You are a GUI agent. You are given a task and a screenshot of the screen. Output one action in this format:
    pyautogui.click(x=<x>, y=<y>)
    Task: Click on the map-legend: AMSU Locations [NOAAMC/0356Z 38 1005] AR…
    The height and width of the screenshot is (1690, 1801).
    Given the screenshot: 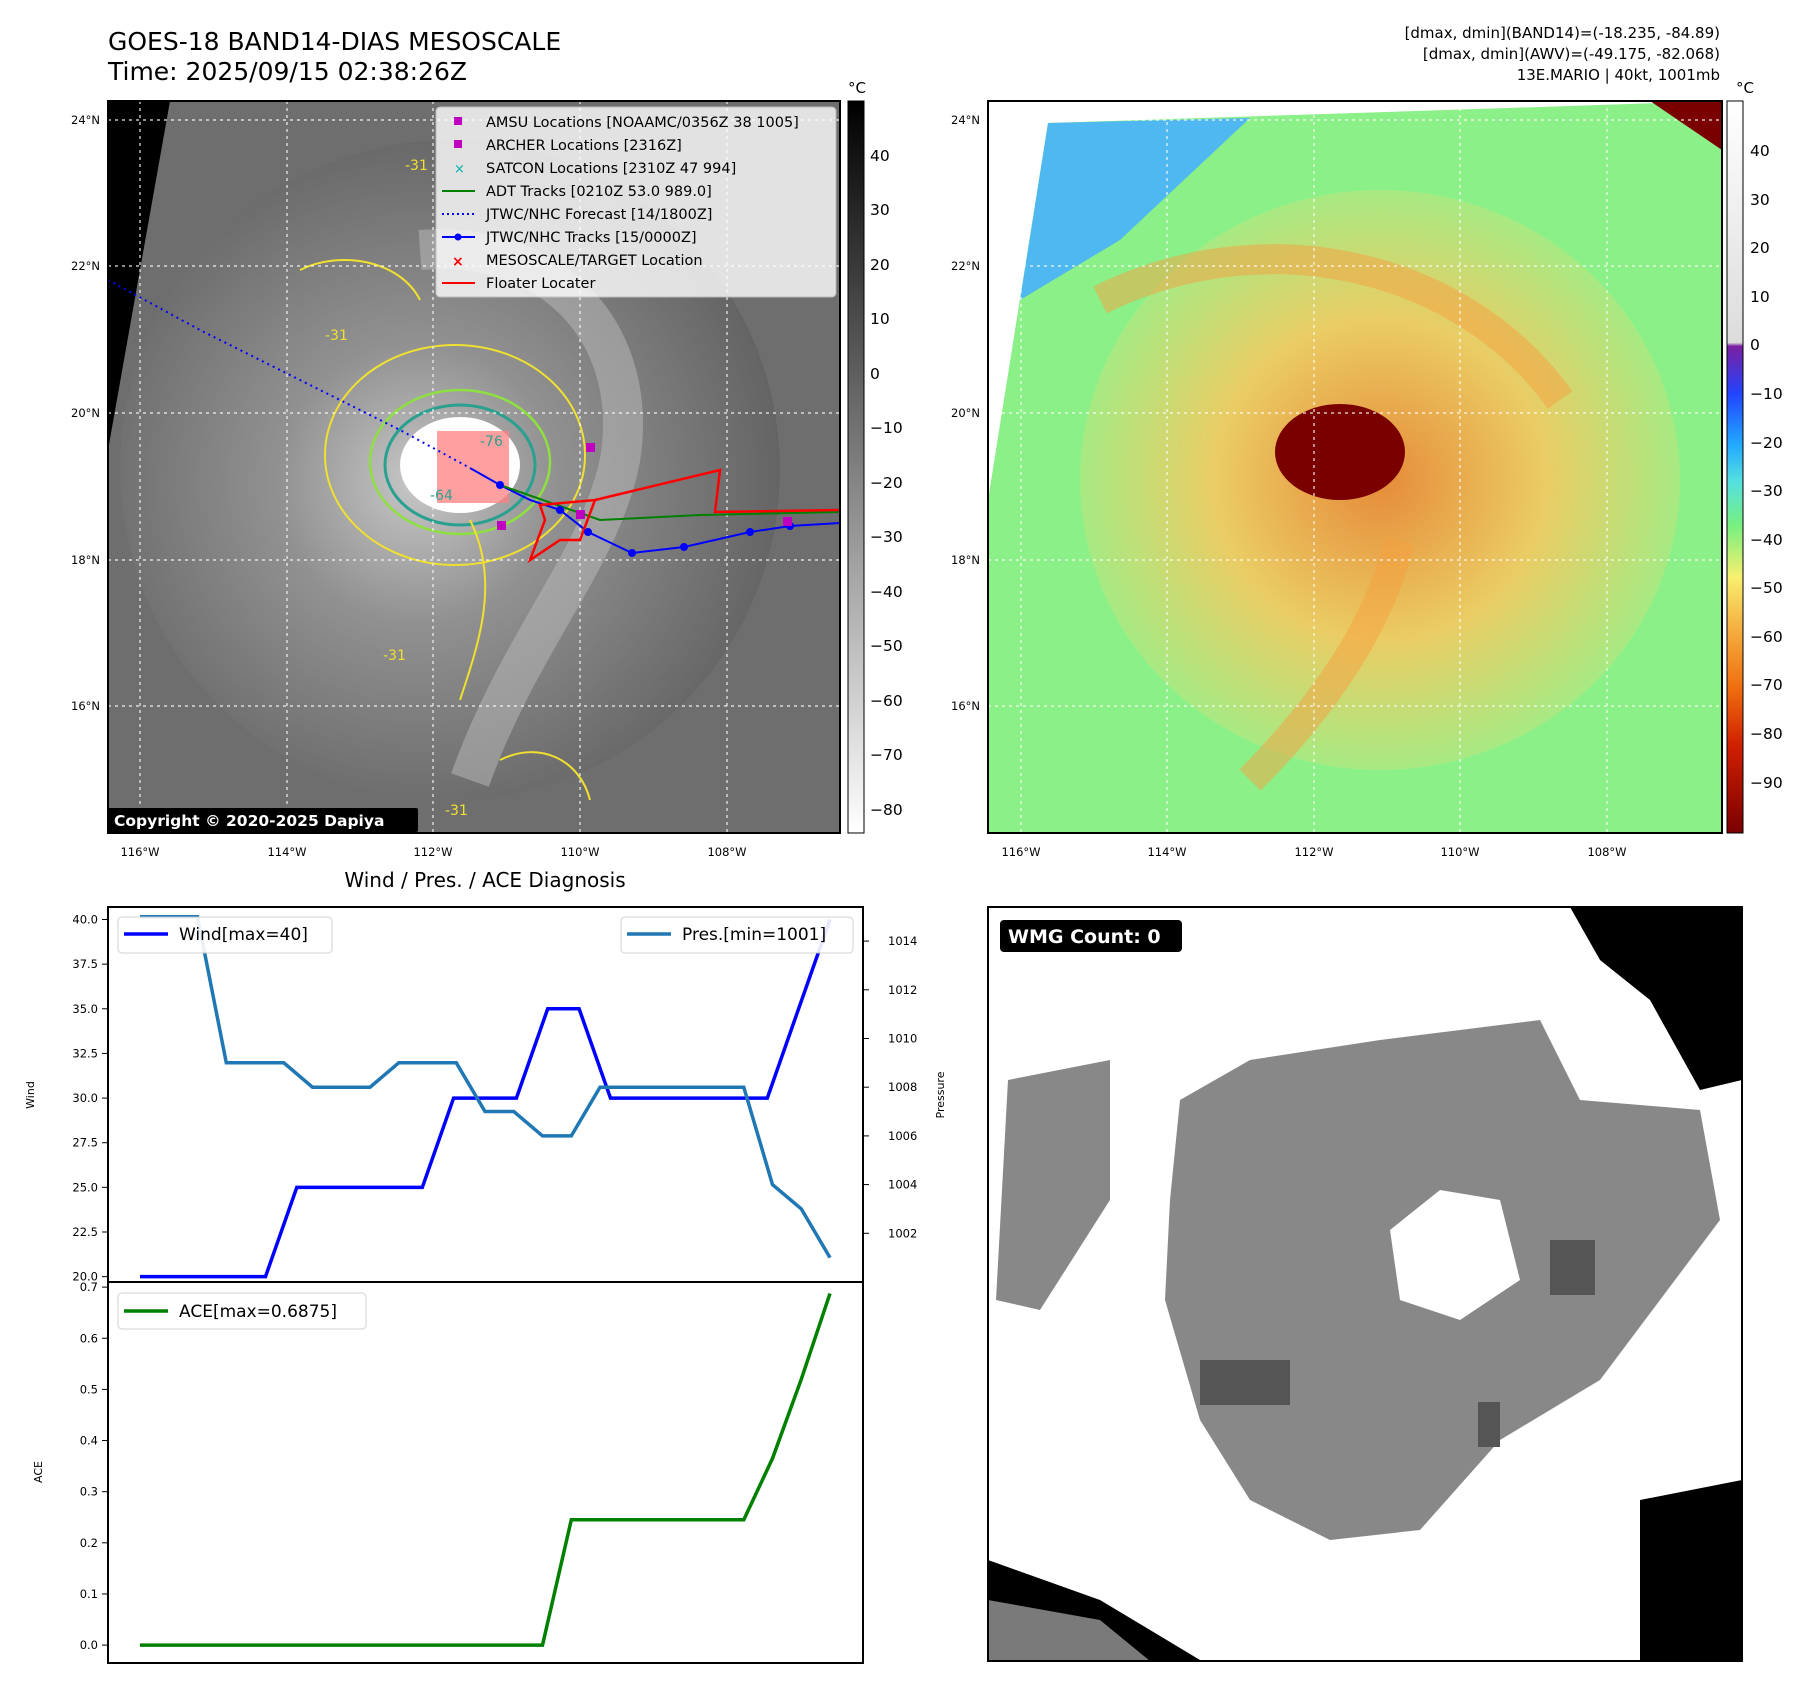 What is the action you would take?
    pyautogui.click(x=636, y=202)
    